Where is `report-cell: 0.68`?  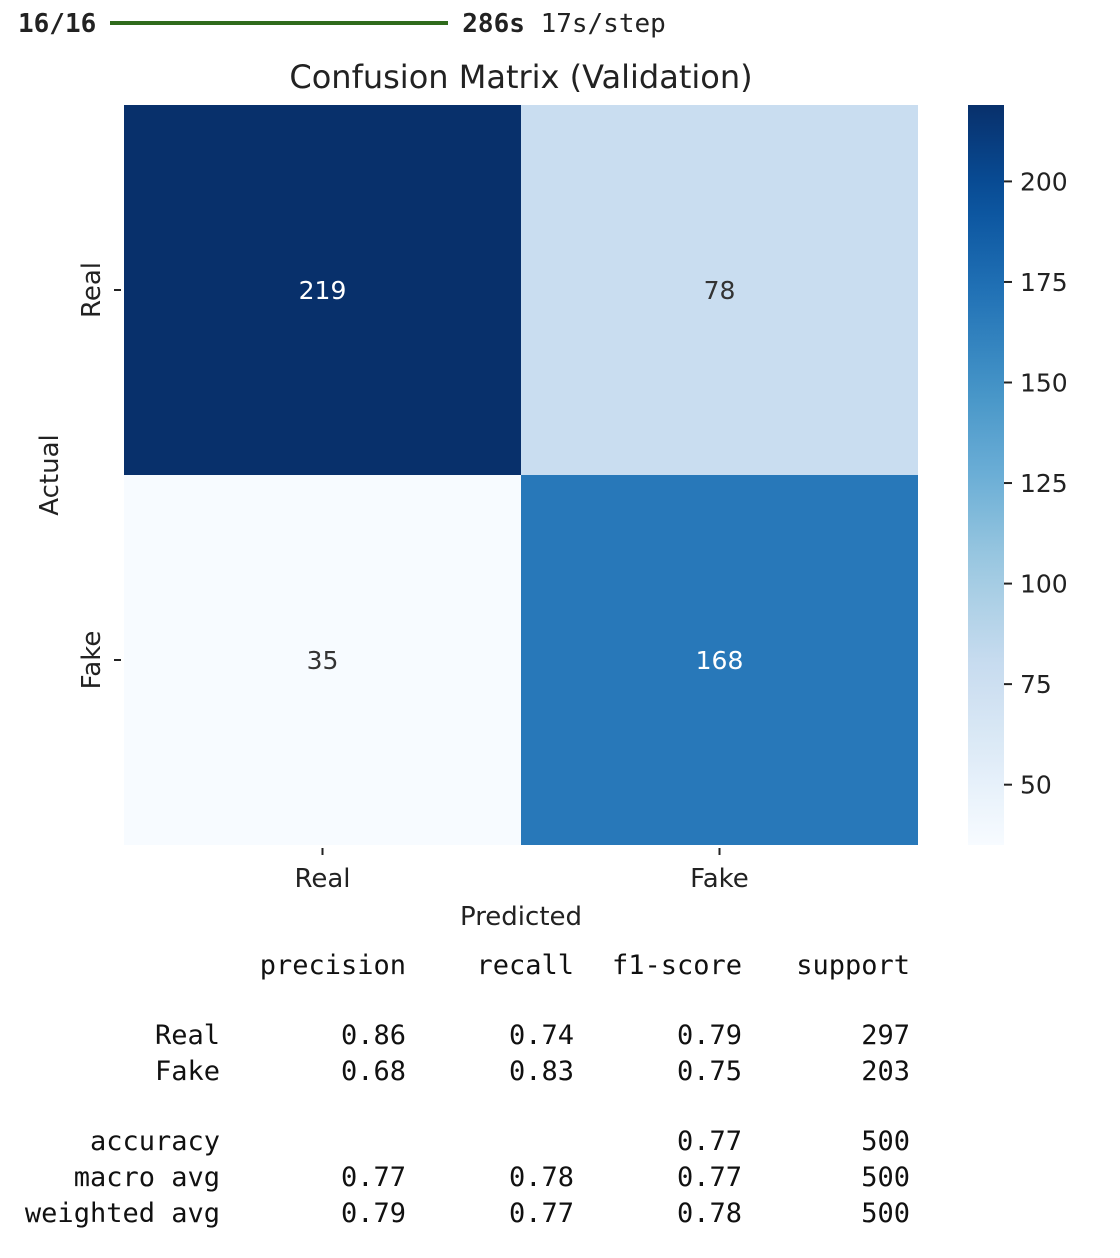
report-cell: 0.68 is located at coordinates (373, 1071).